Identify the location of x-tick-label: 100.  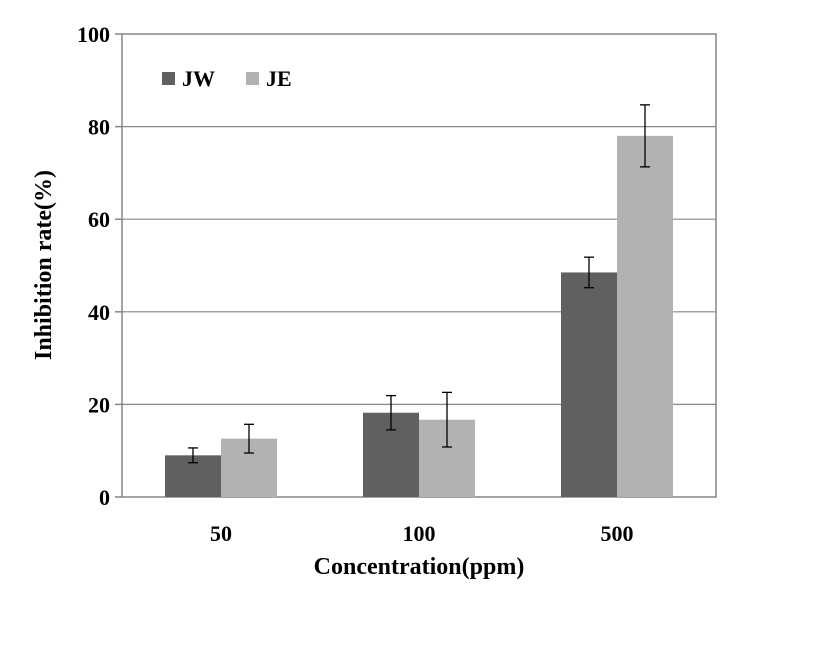
(419, 533).